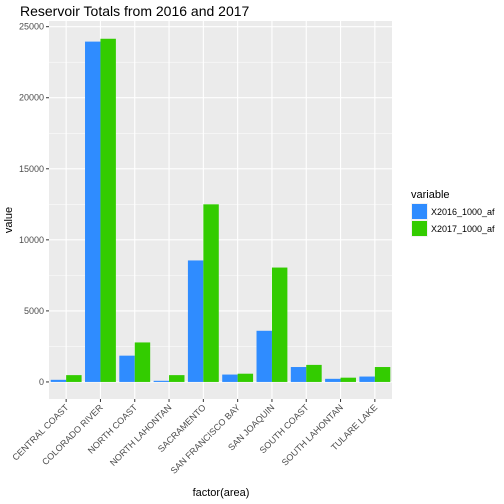  Describe the element at coordinates (221, 493) in the screenshot. I see `x-axis-label: factor(area)` at that location.